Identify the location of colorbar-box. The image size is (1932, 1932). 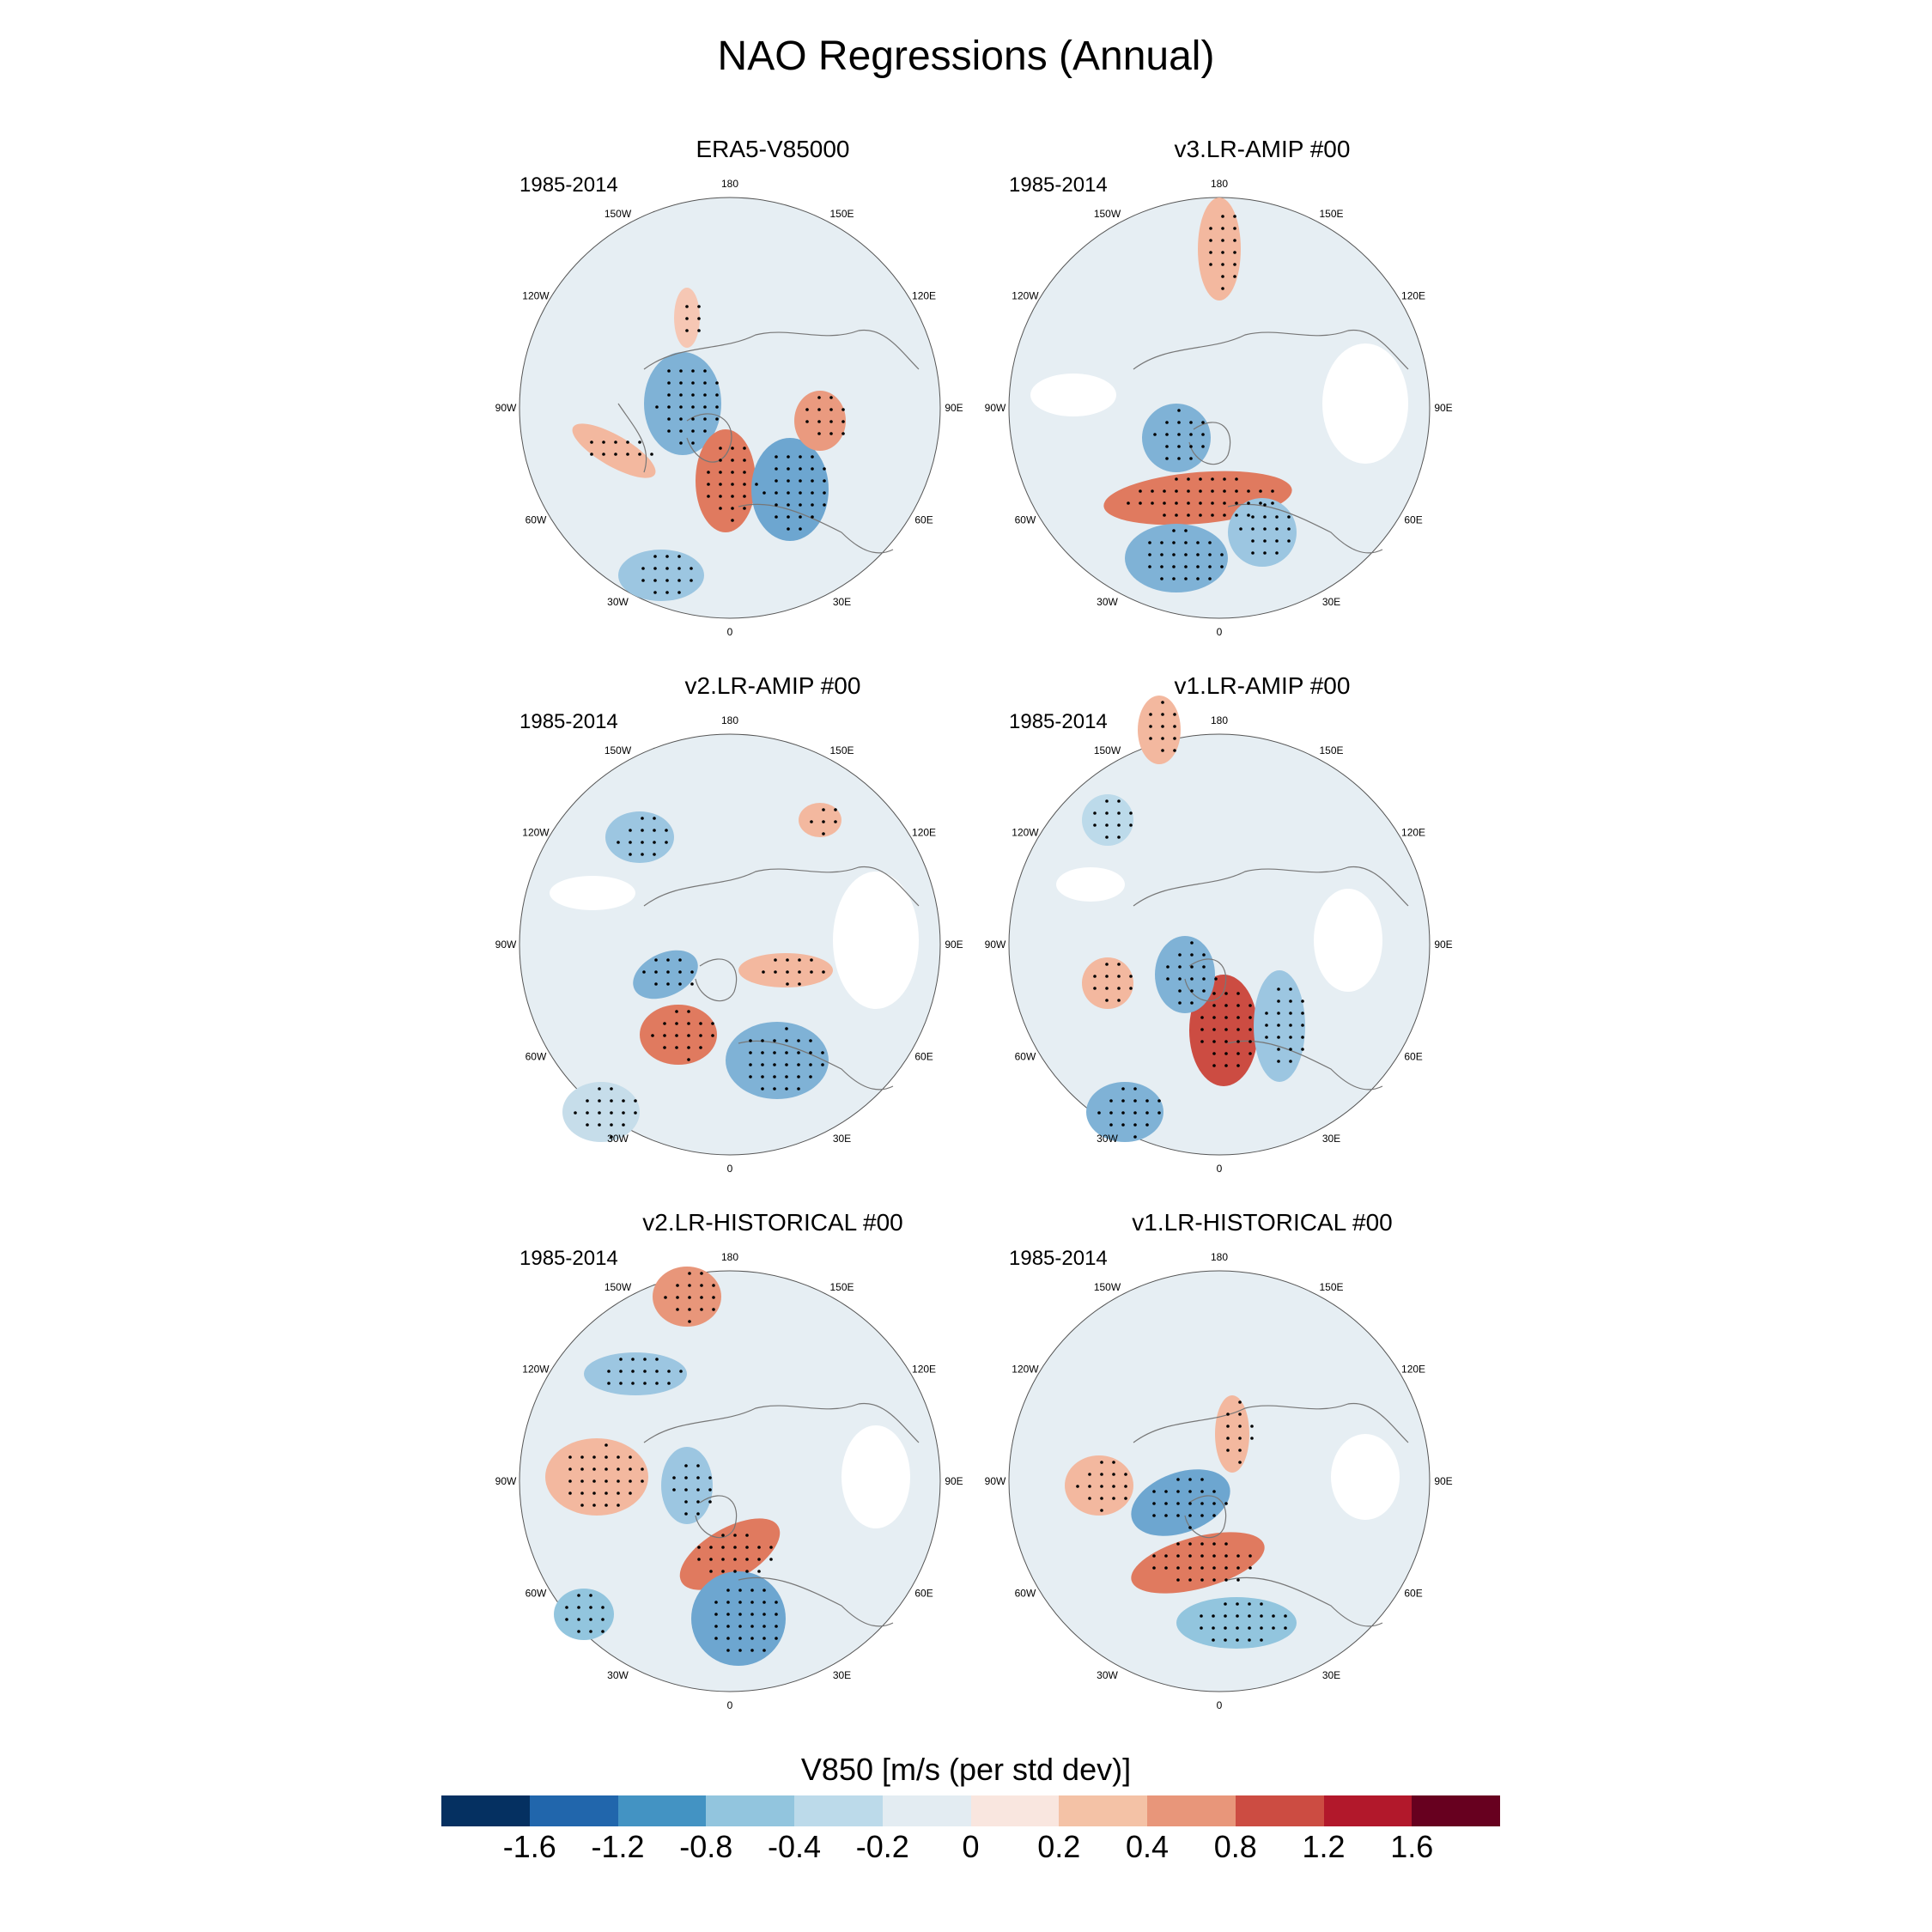
(1191, 1811).